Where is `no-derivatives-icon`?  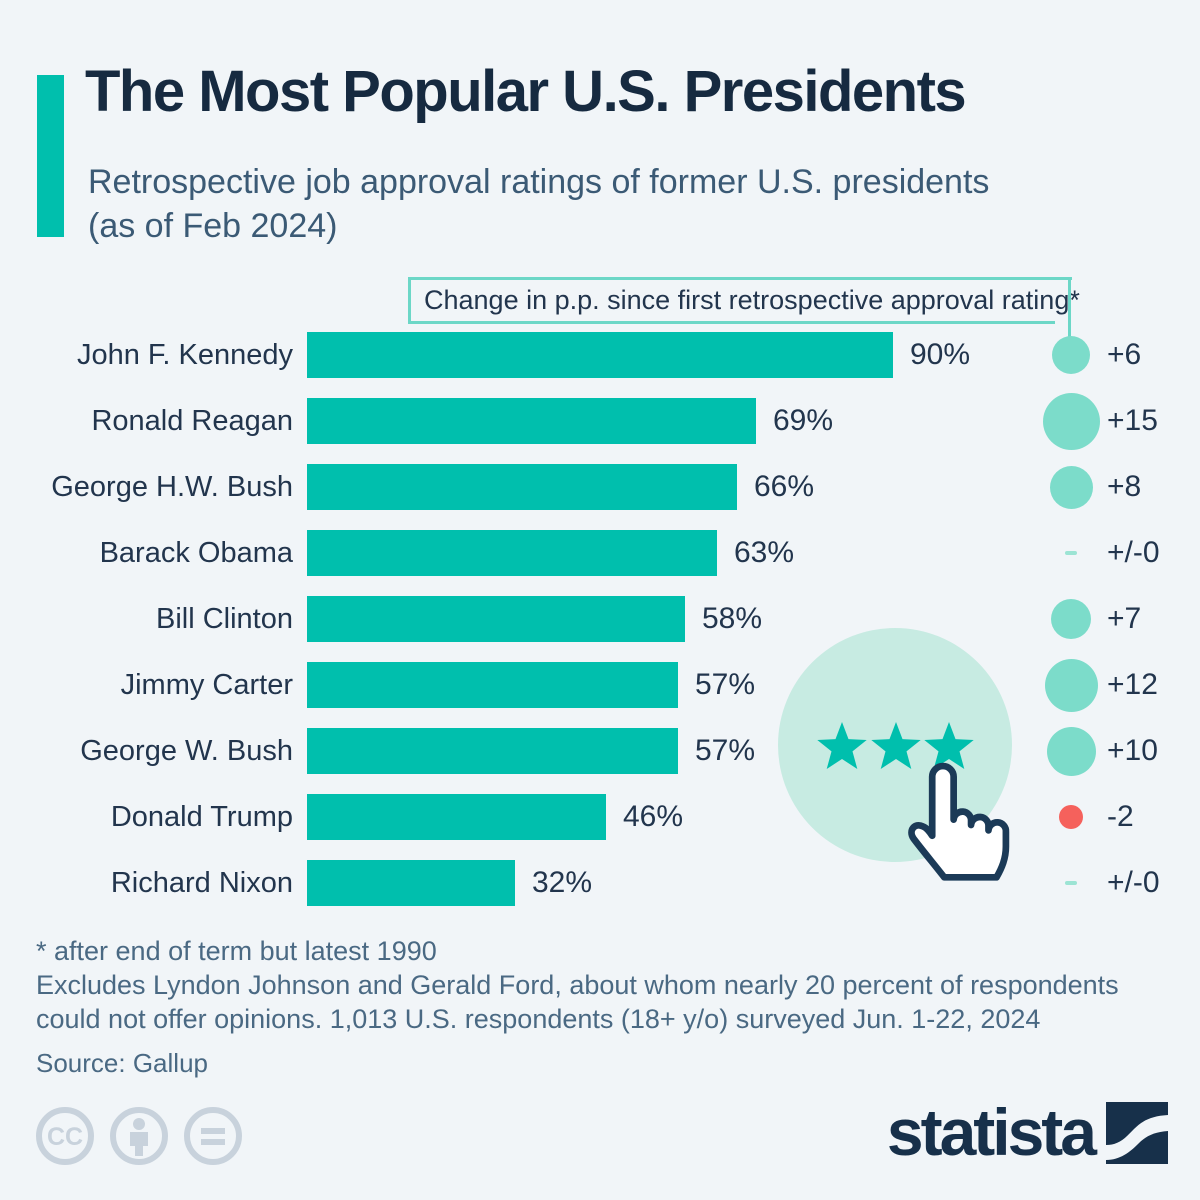
no-derivatives-icon is located at coordinates (213, 1136).